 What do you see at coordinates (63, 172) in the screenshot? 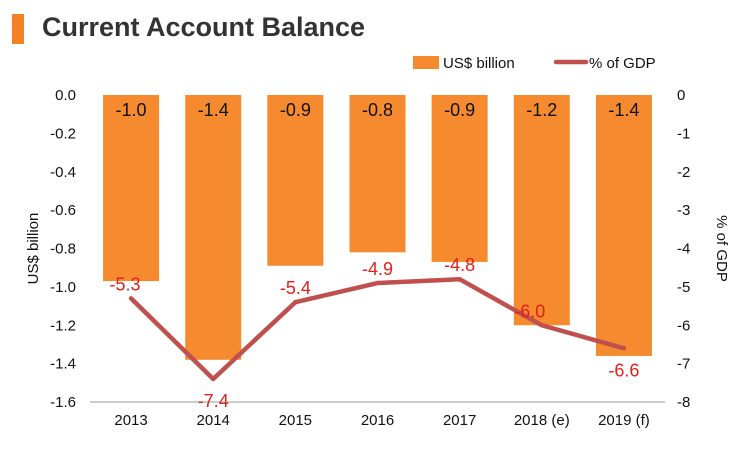
I see `y-tick-label: -0.4` at bounding box center [63, 172].